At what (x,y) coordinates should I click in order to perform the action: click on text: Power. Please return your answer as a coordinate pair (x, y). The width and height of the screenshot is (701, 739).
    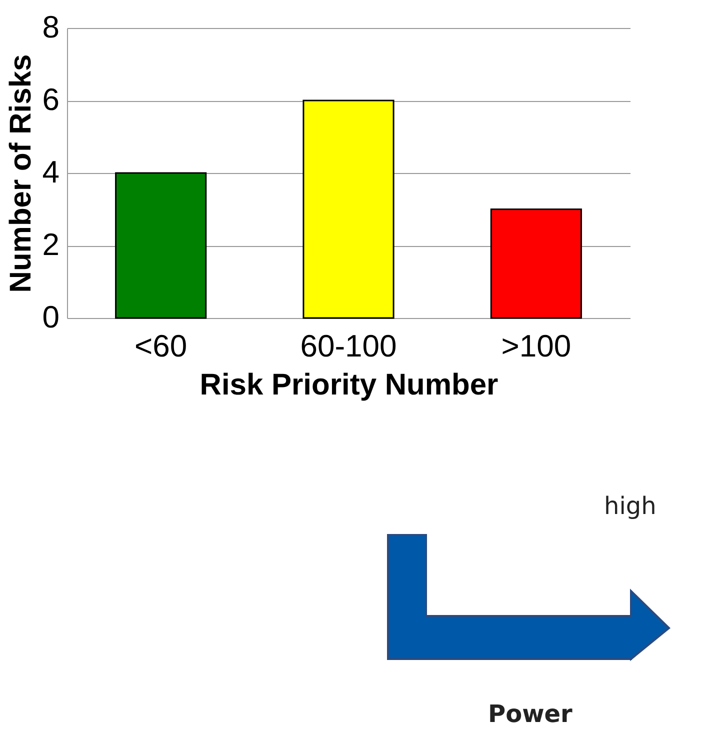
    Looking at the image, I should click on (530, 714).